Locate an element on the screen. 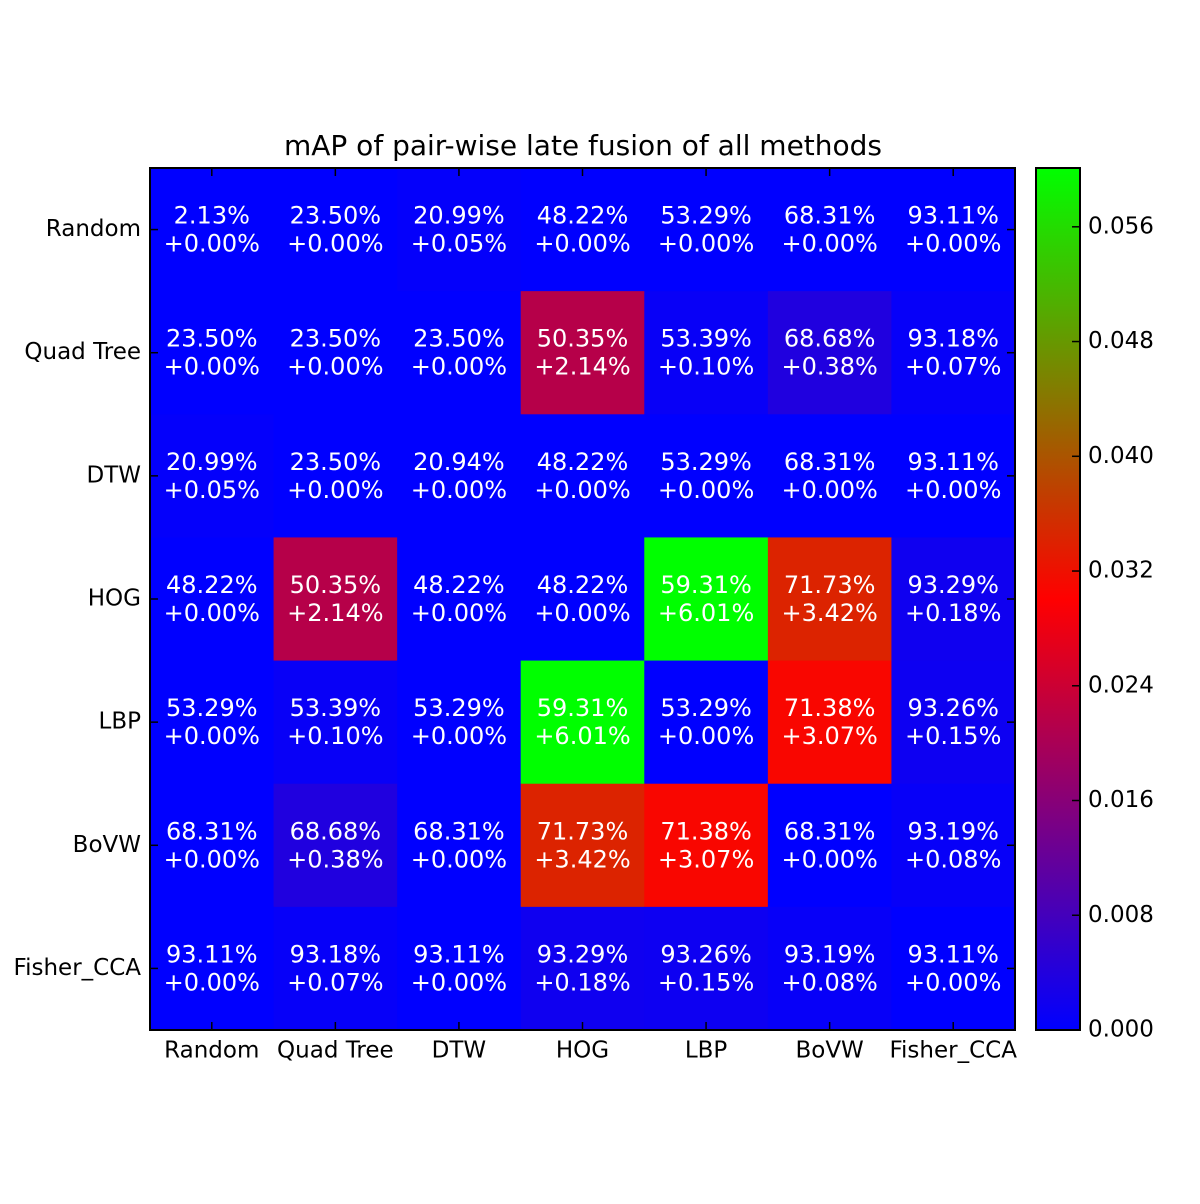 This screenshot has height=1204, width=1200. y-tick-label: Quad Tree is located at coordinates (82, 352).